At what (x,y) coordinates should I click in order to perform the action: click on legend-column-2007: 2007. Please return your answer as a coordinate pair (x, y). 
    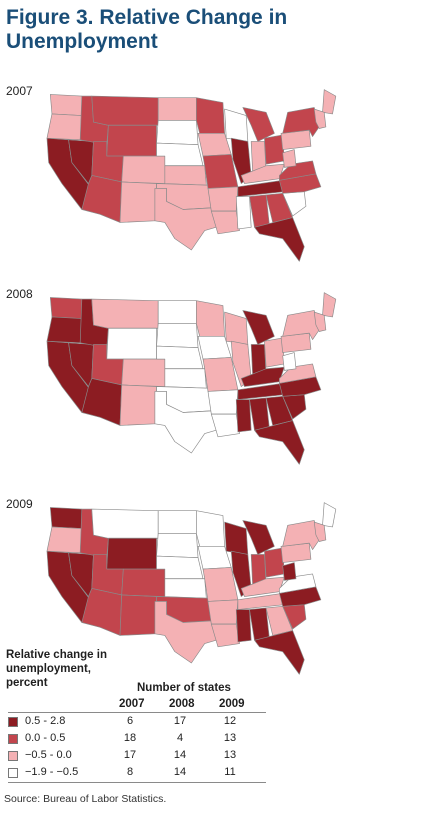
    Looking at the image, I should click on (132, 704).